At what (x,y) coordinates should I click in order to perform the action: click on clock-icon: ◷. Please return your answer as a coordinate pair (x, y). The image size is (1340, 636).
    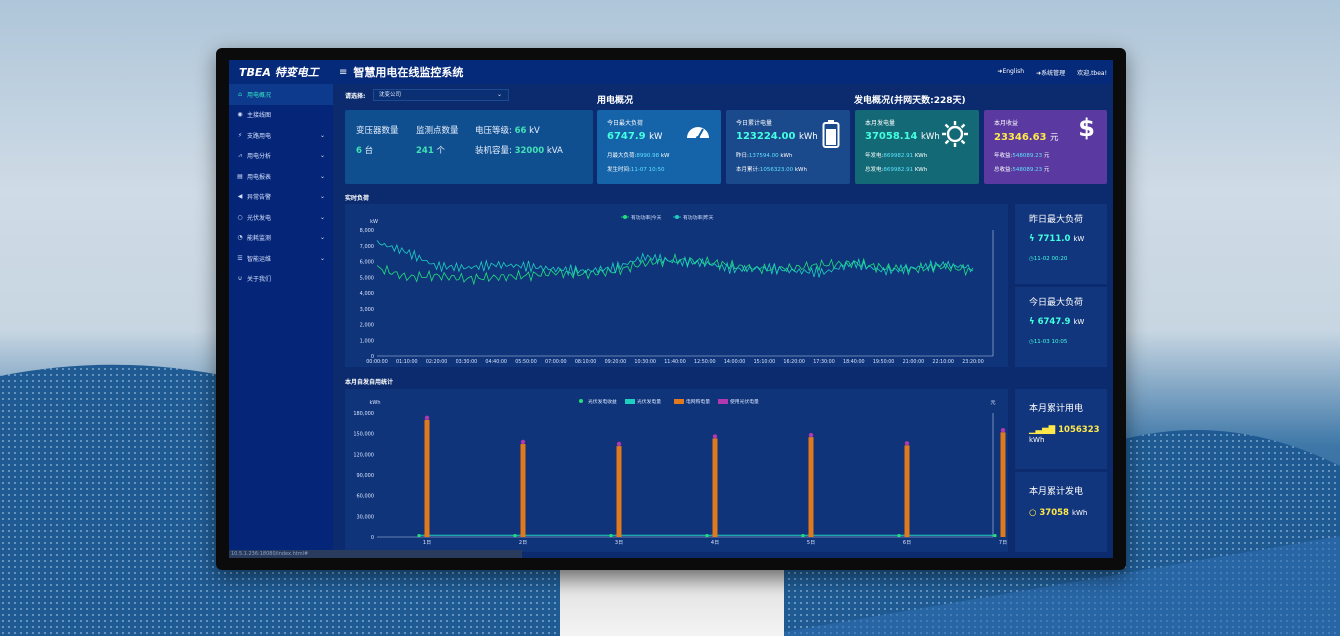
    Looking at the image, I should click on (1031, 342).